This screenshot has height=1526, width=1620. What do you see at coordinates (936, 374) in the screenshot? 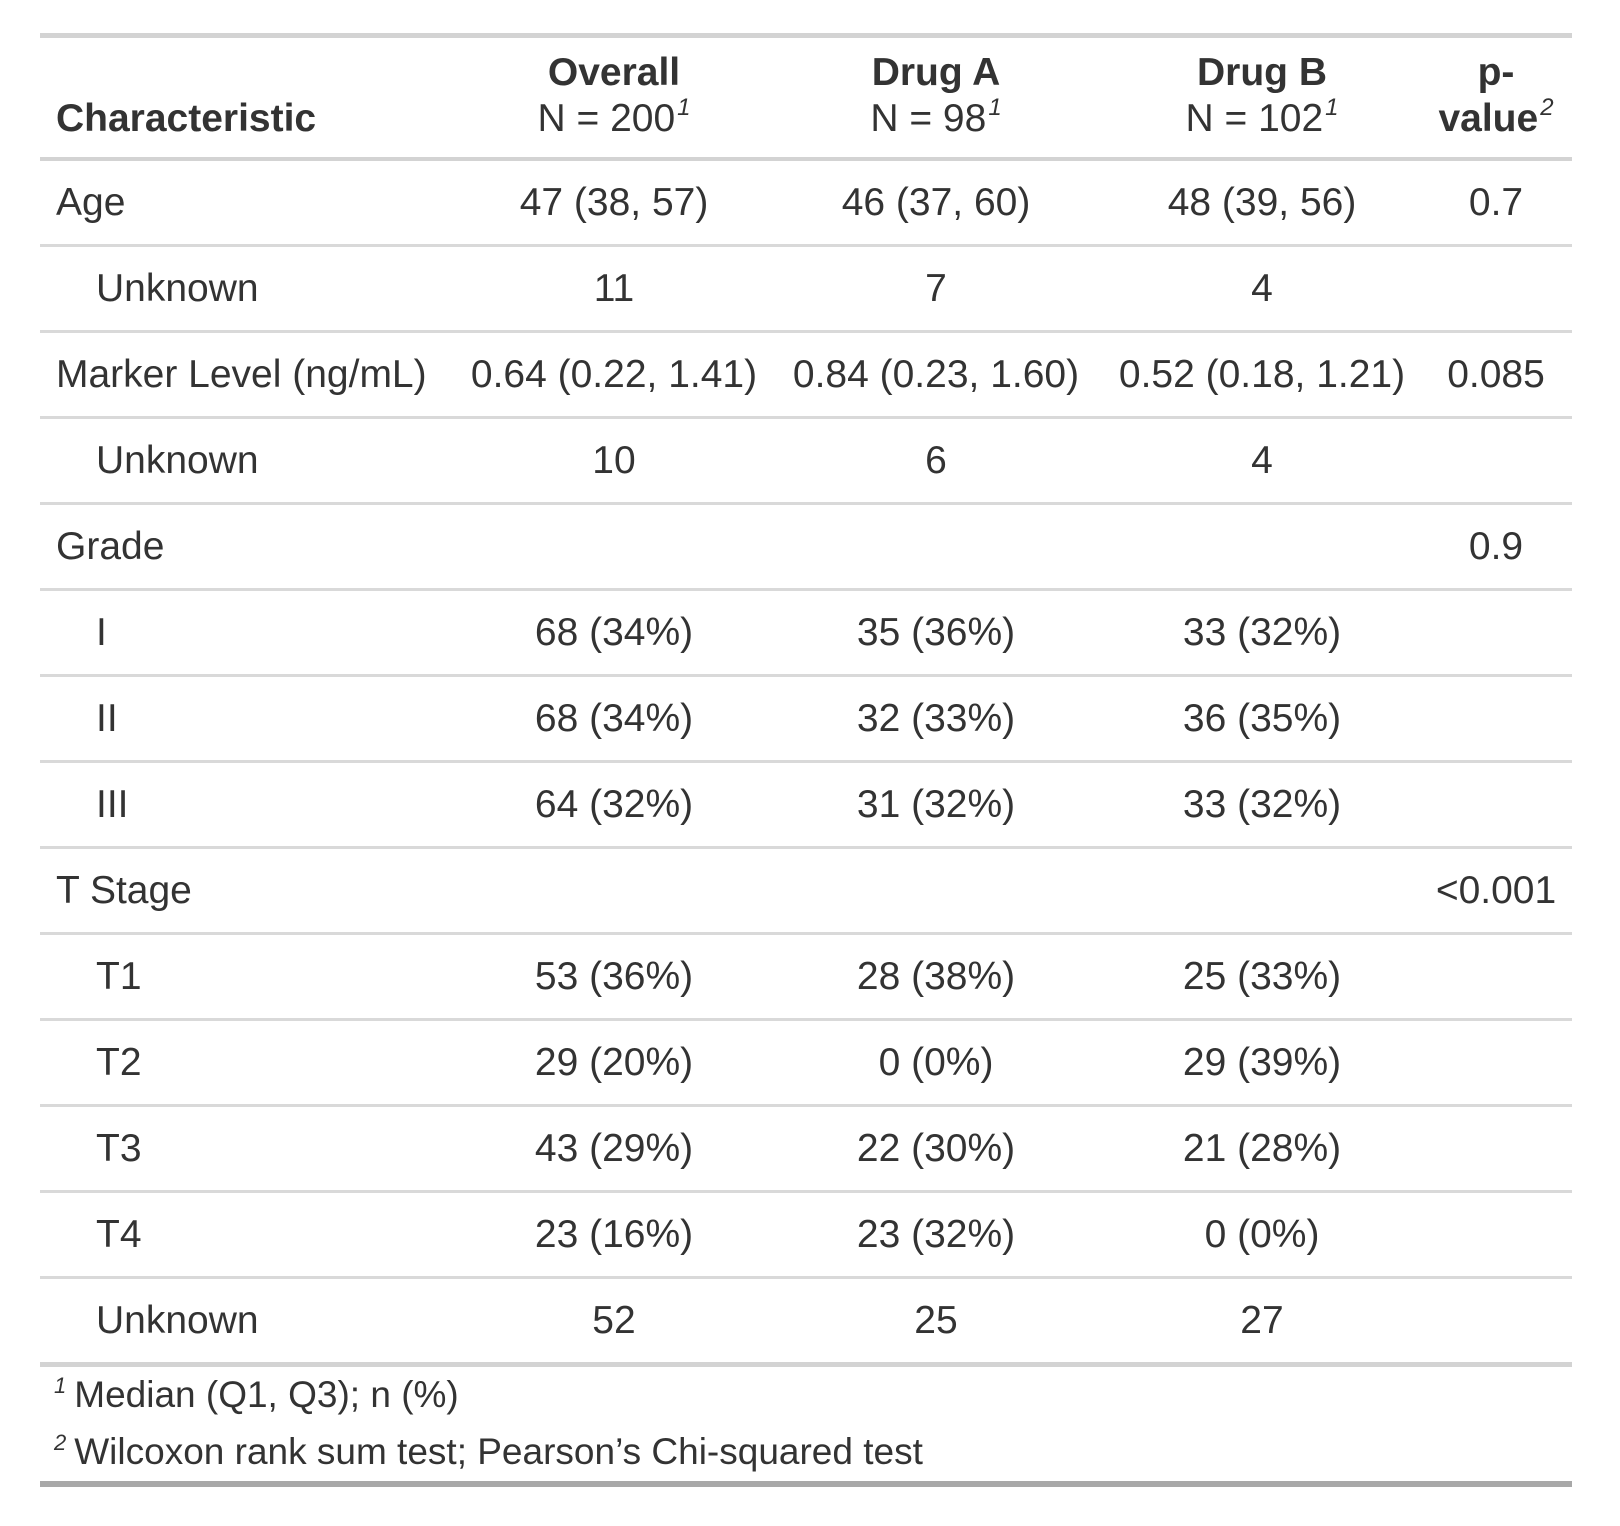
I see `cell-drug-a: 0.84 (0.23, 1.60)` at bounding box center [936, 374].